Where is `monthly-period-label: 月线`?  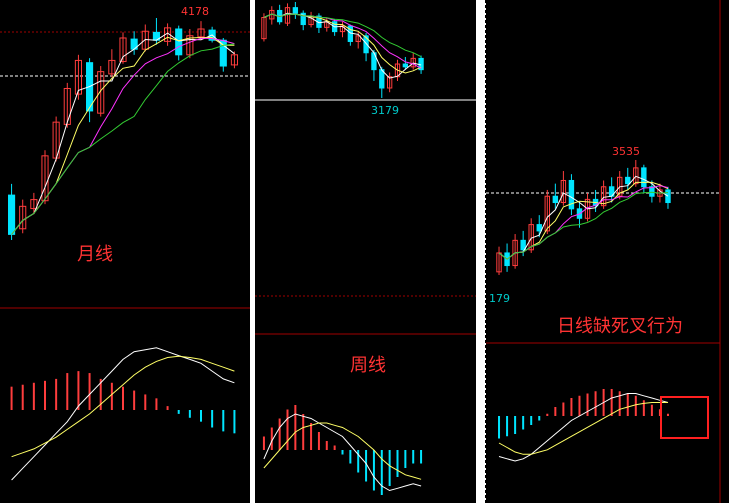 monthly-period-label: 月线 is located at coordinates (95, 254).